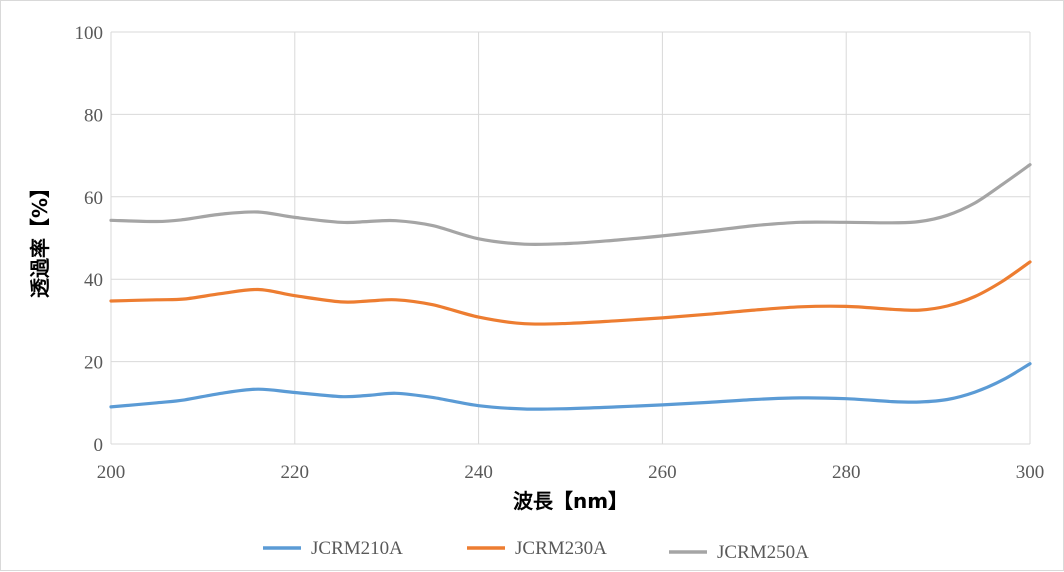 The width and height of the screenshot is (1064, 572). I want to click on legend: JCRM210A JCRM230A JCRM250A, so click(536, 550).